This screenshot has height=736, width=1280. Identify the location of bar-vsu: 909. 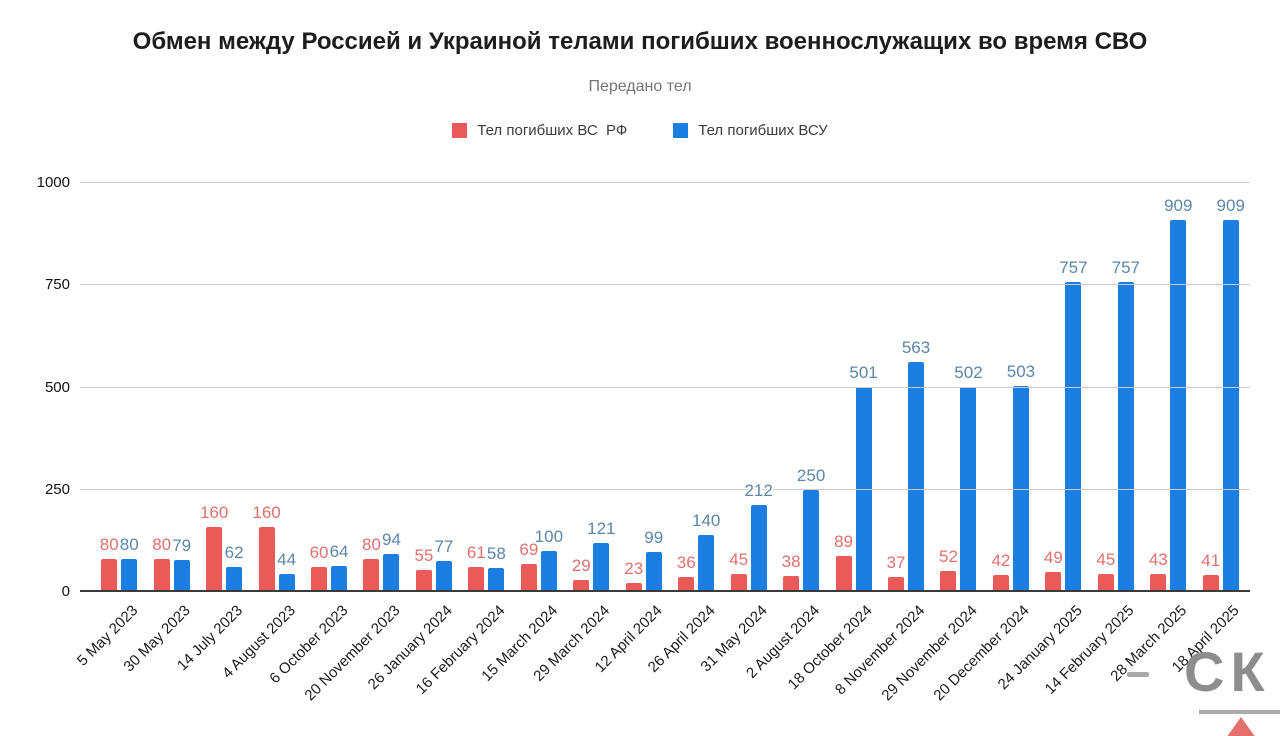
(1178, 394).